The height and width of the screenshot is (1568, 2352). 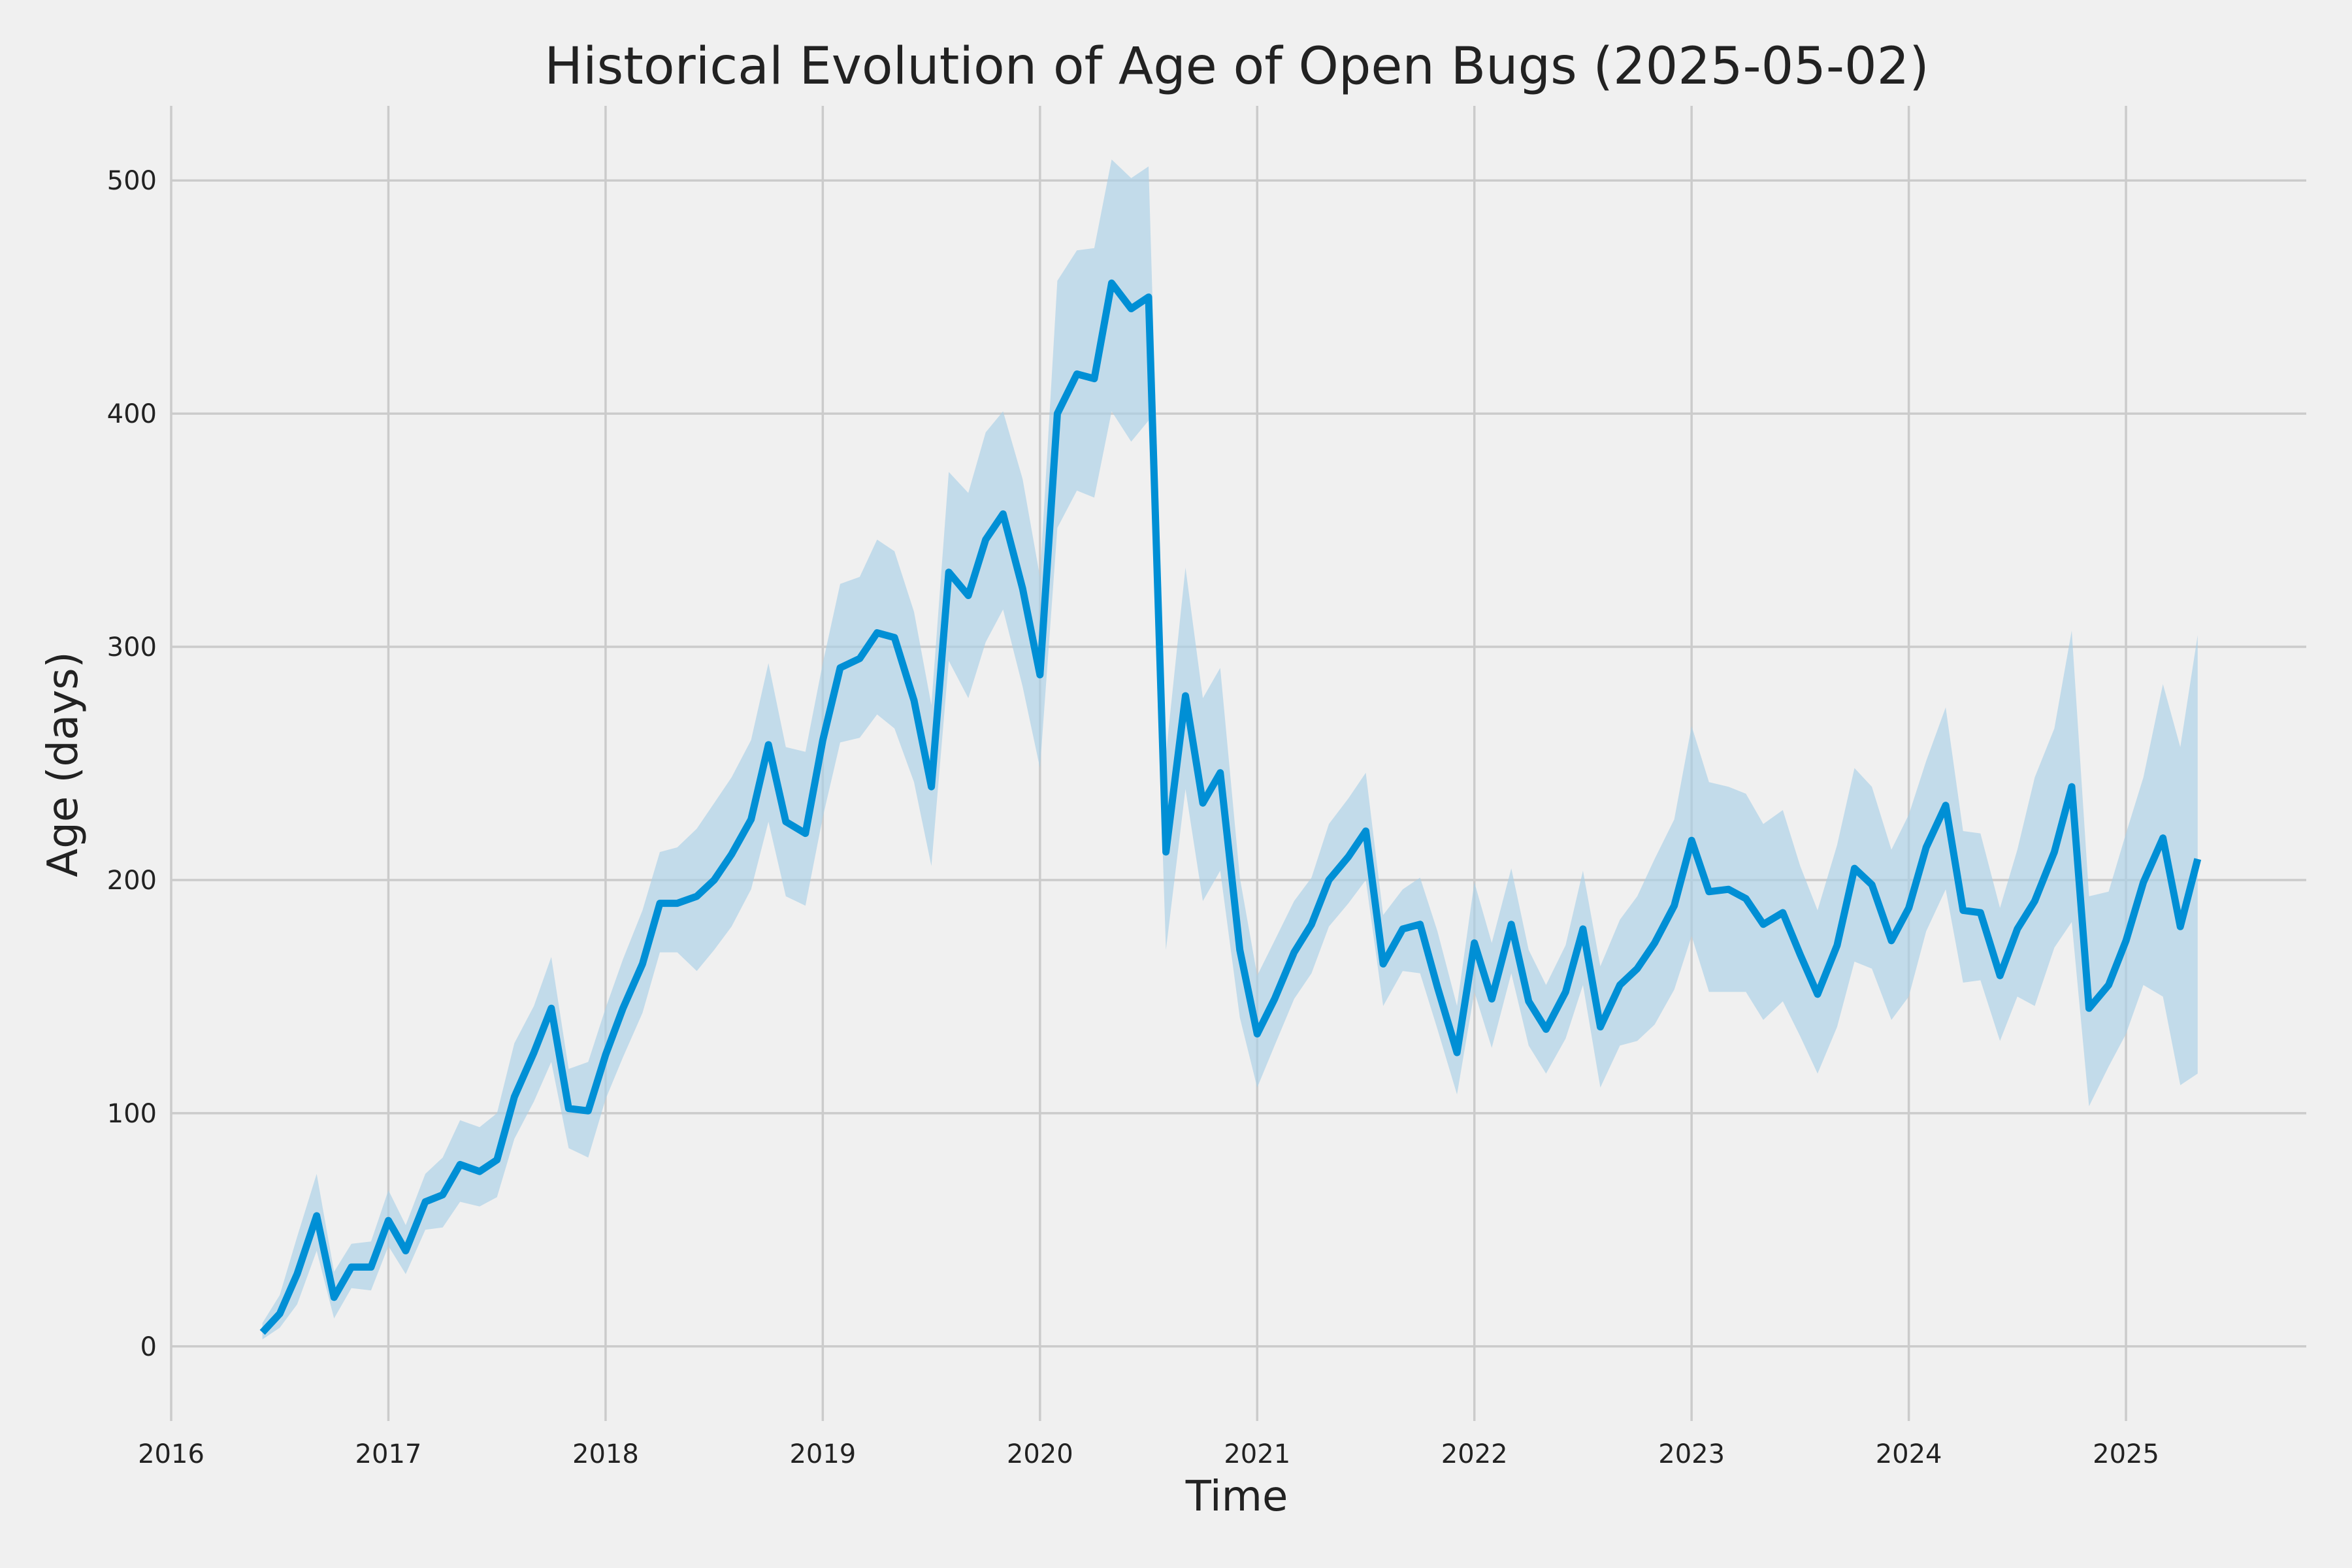 I want to click on x-tick-label: 2023, so click(x=1691, y=1454).